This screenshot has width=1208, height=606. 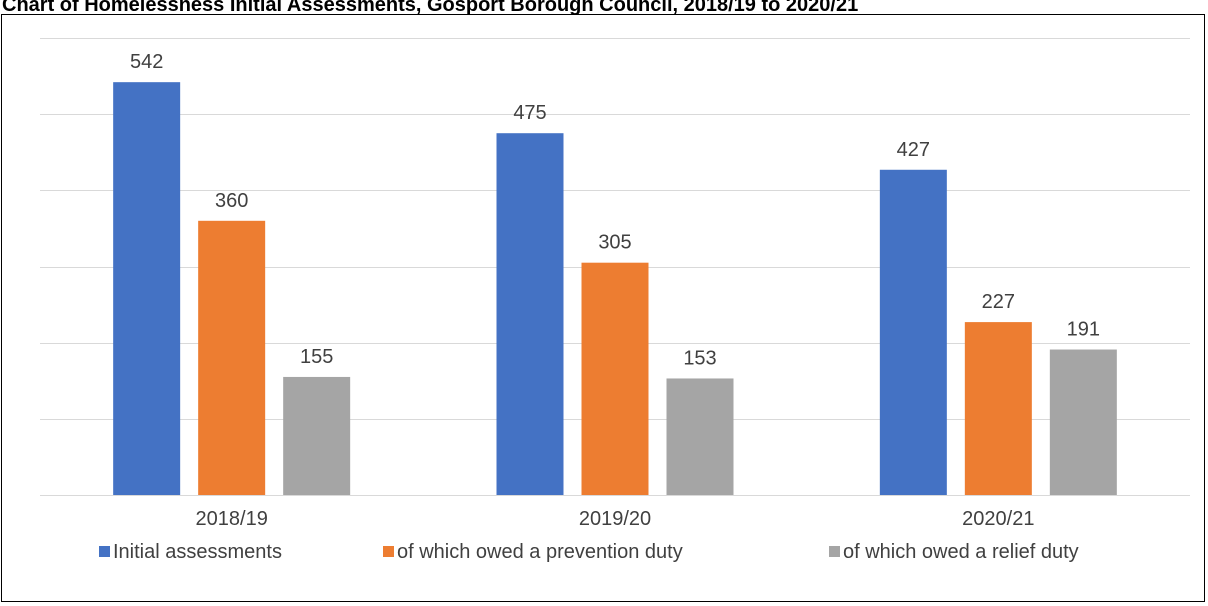 What do you see at coordinates (146, 62) in the screenshot?
I see `data-label: 542` at bounding box center [146, 62].